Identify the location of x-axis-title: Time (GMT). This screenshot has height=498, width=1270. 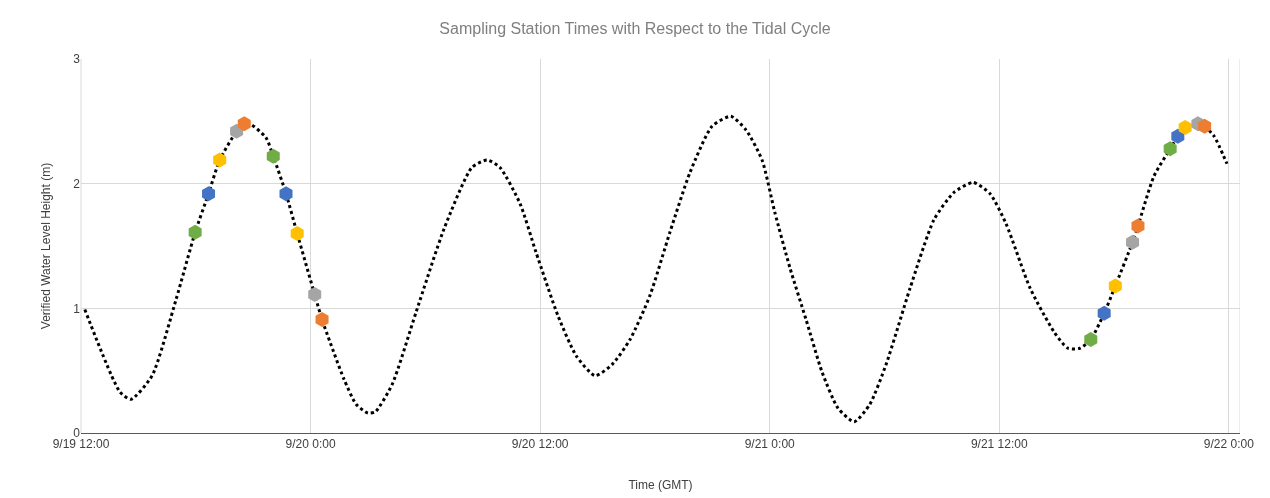
(660, 485).